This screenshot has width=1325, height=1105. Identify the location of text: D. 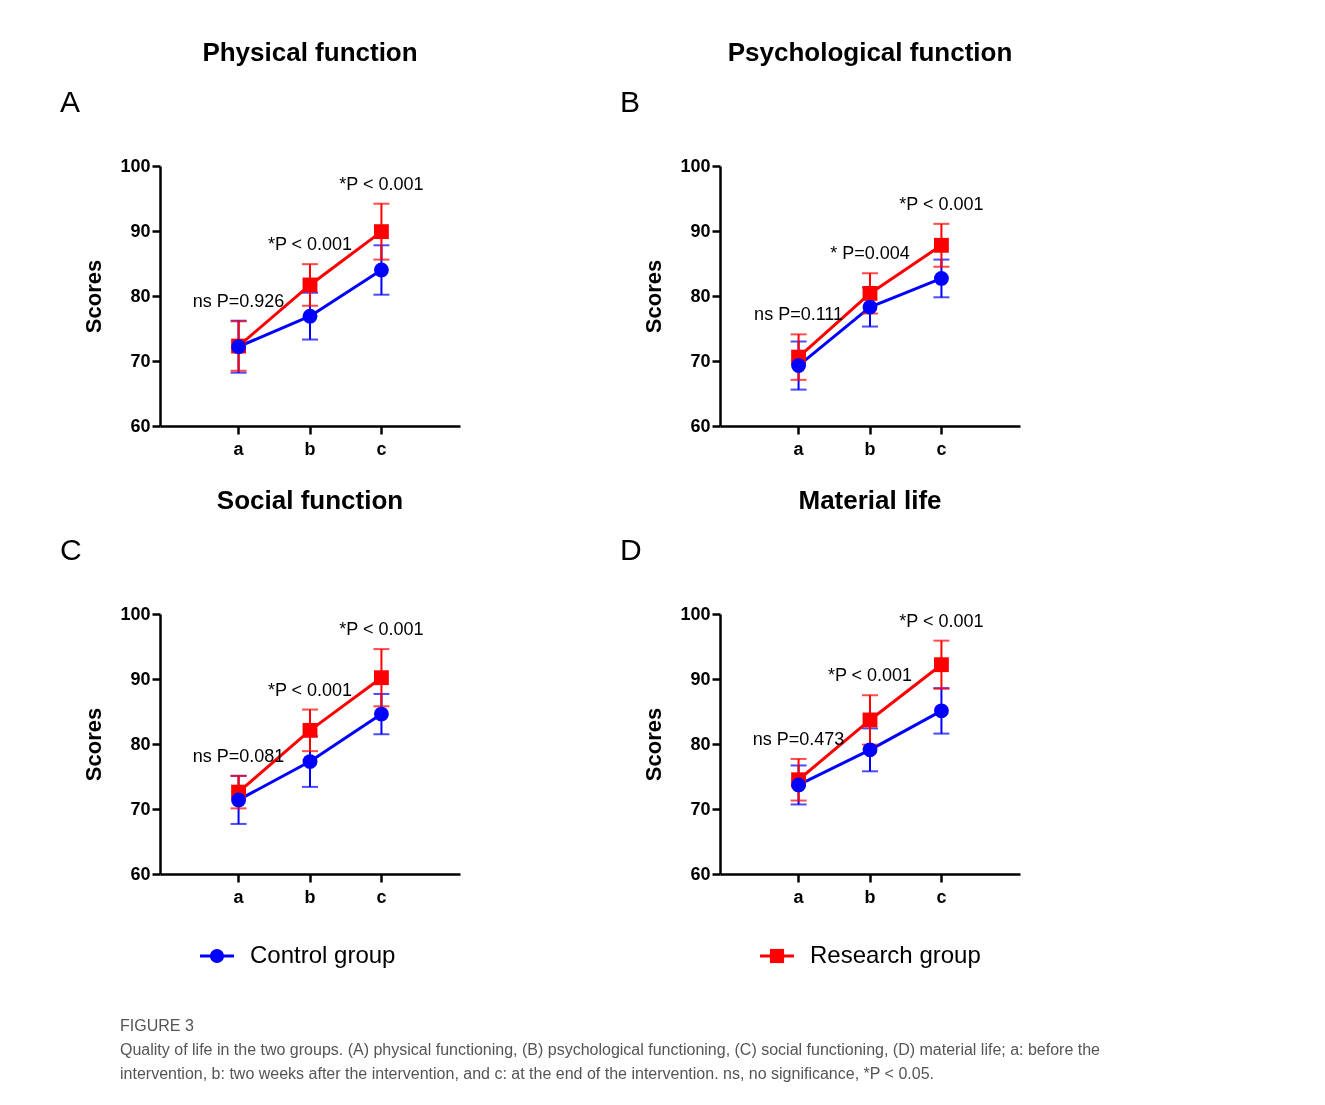
(631, 549).